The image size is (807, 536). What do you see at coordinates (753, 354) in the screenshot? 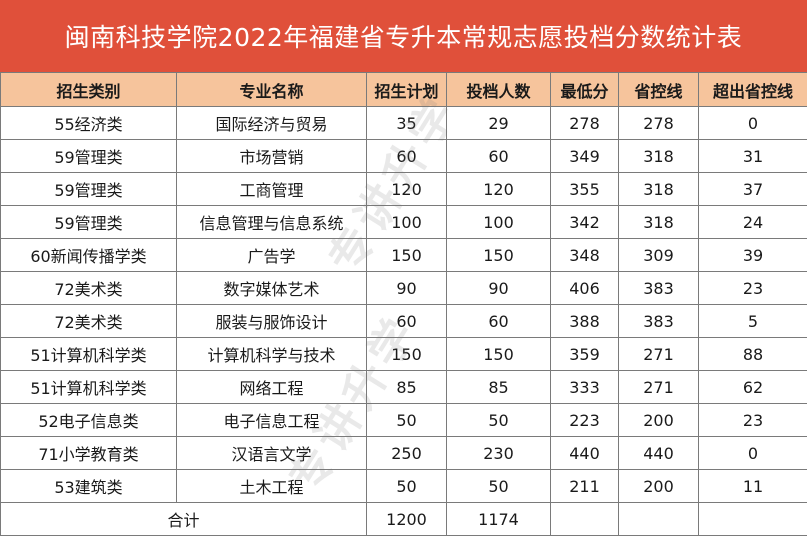
I see `cell-above-control: 88` at bounding box center [753, 354].